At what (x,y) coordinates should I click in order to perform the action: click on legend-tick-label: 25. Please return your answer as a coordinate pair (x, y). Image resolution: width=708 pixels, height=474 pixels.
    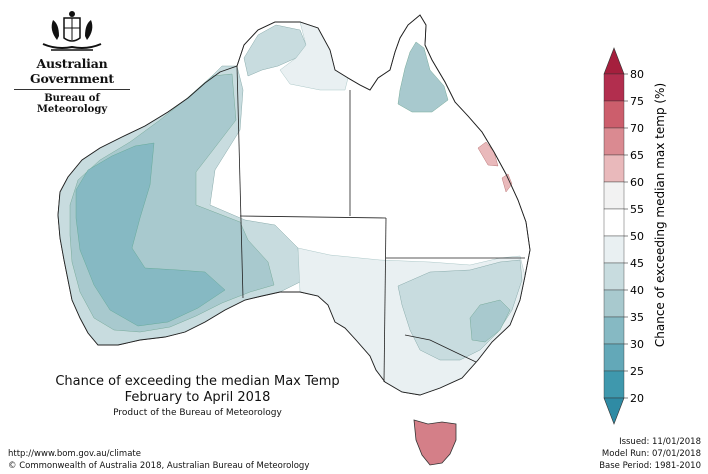
    Looking at the image, I should click on (637, 371).